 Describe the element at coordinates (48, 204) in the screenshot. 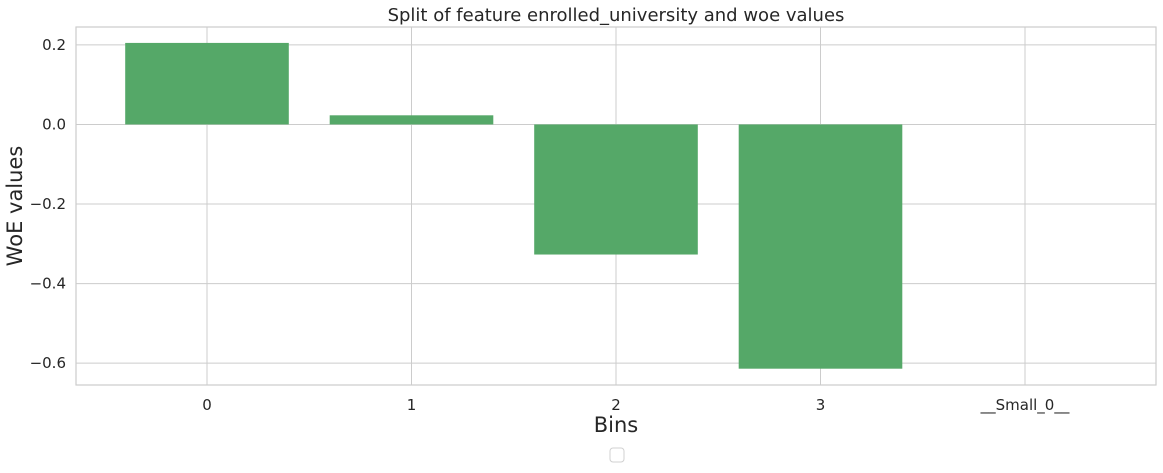

I see `y-tick-label: −0.2` at that location.